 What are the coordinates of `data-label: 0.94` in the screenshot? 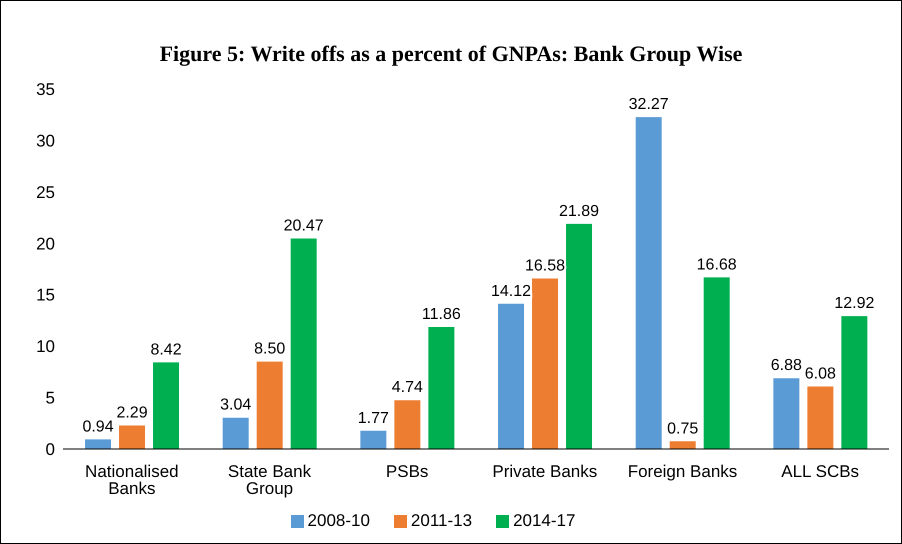 It's located at (98, 427).